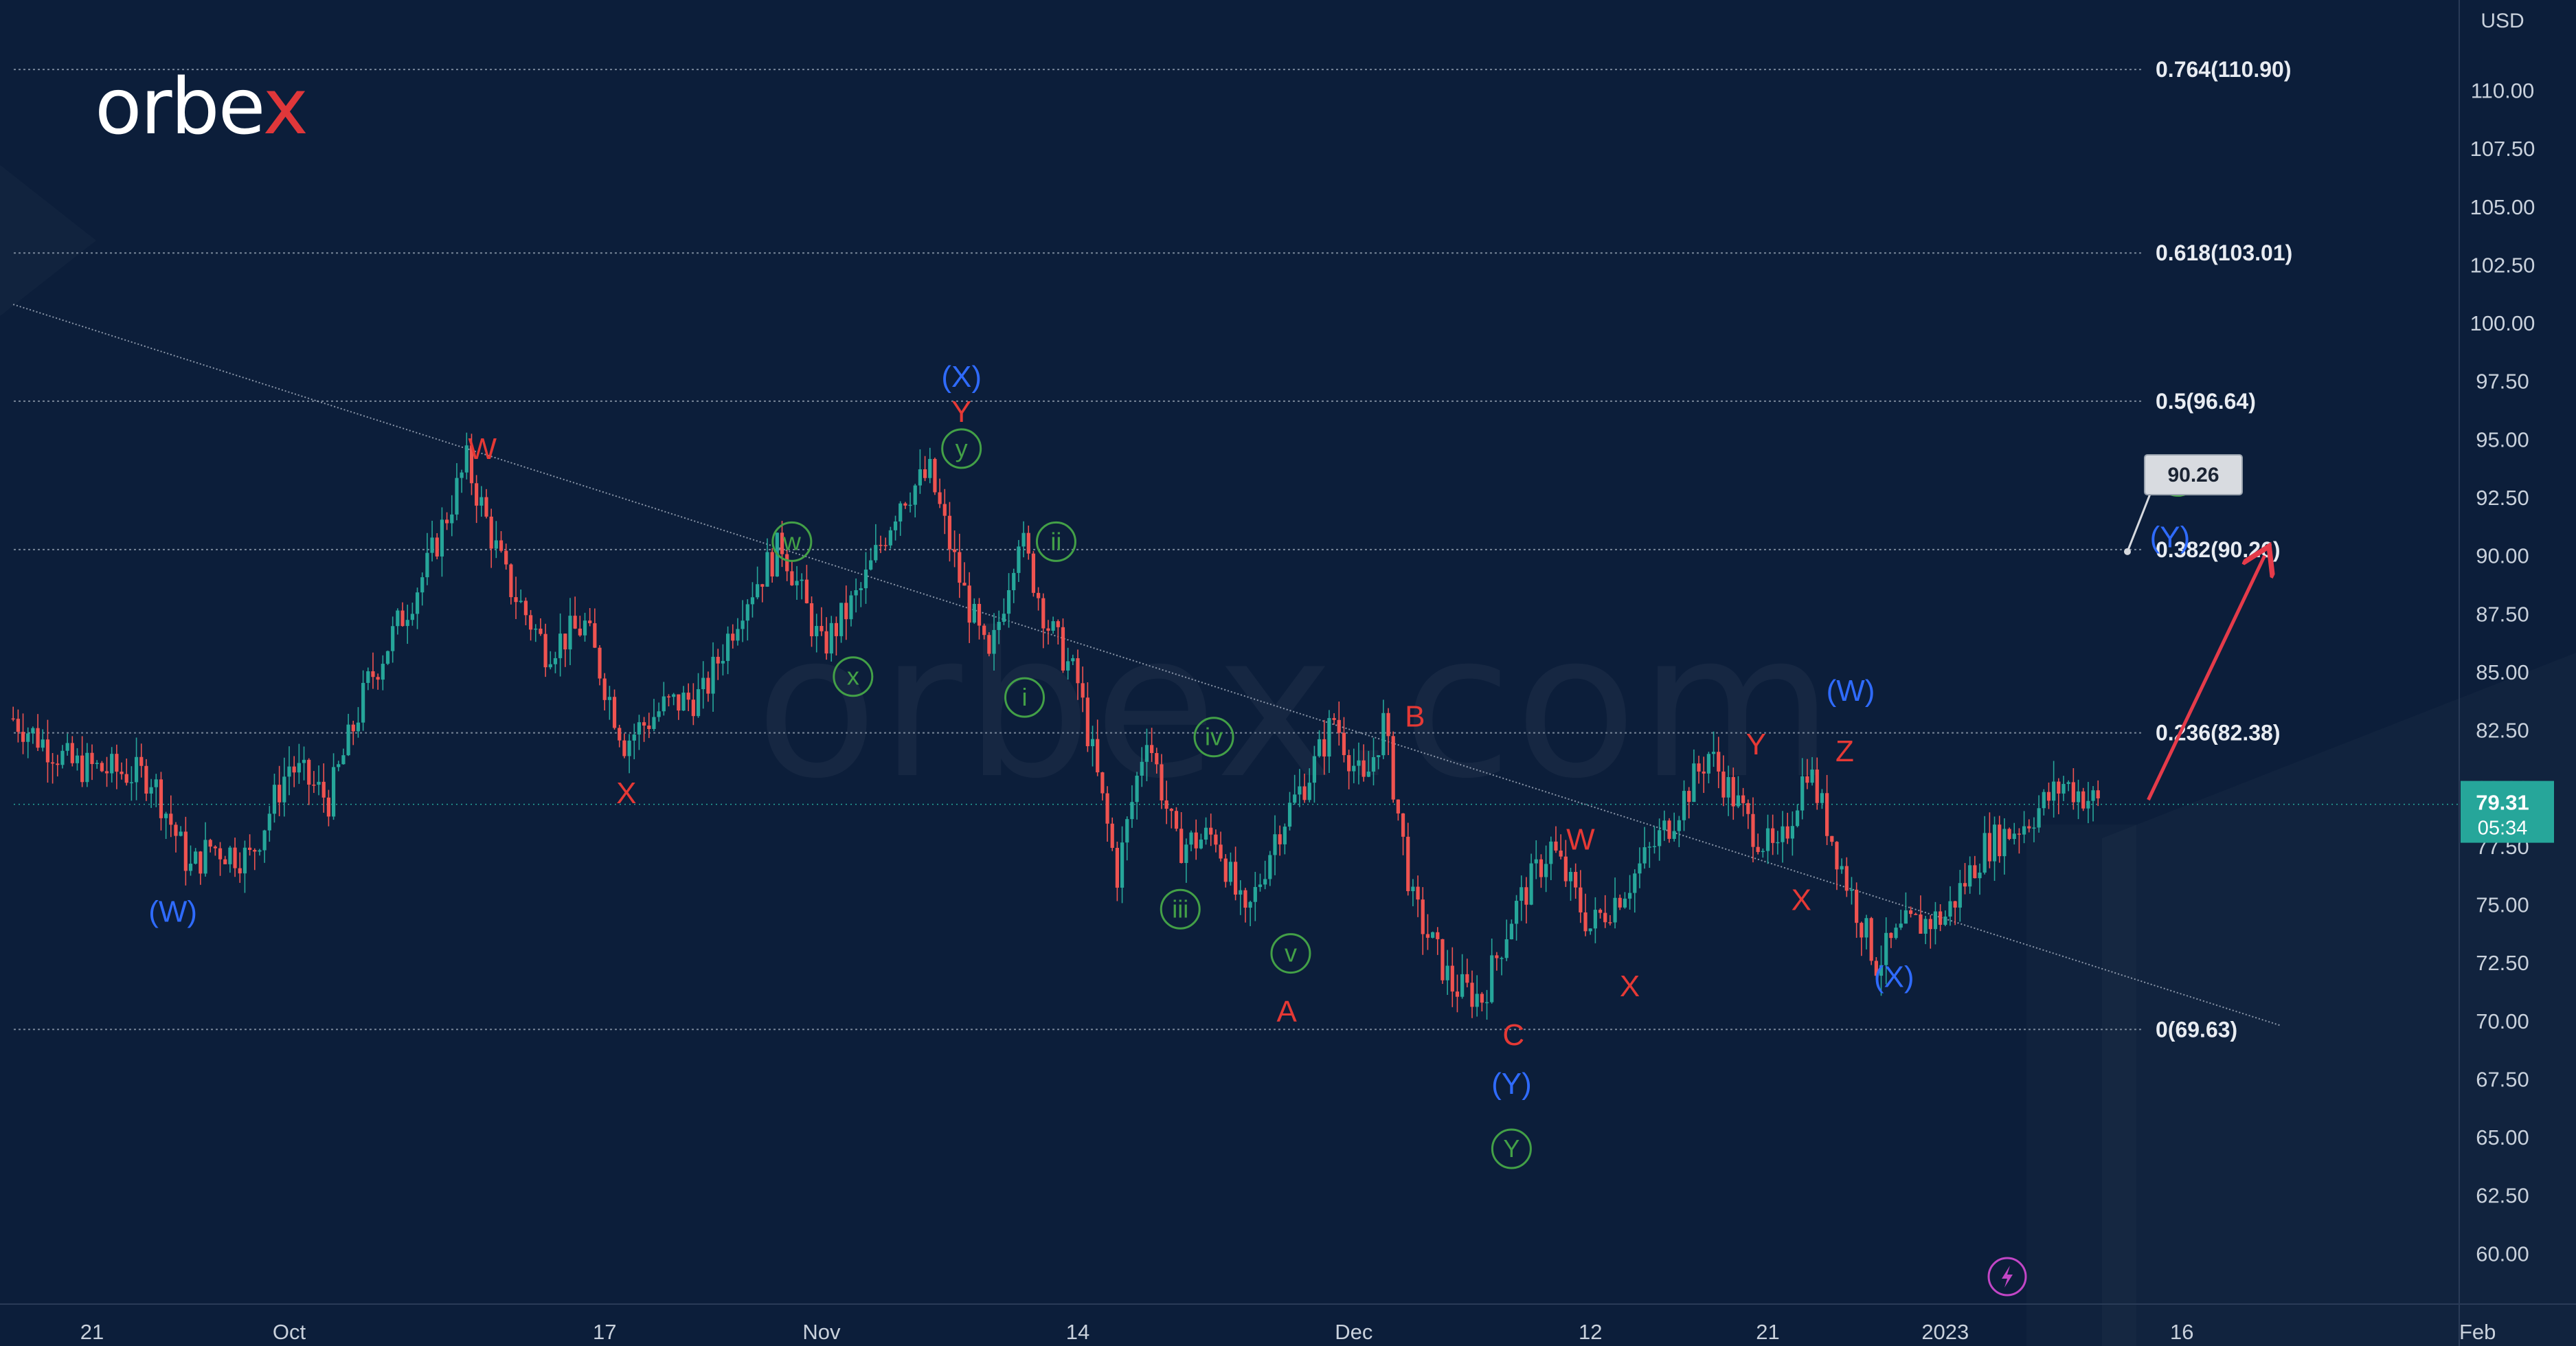 The image size is (2576, 1346). I want to click on y-tick-label: 95.00, so click(2502, 439).